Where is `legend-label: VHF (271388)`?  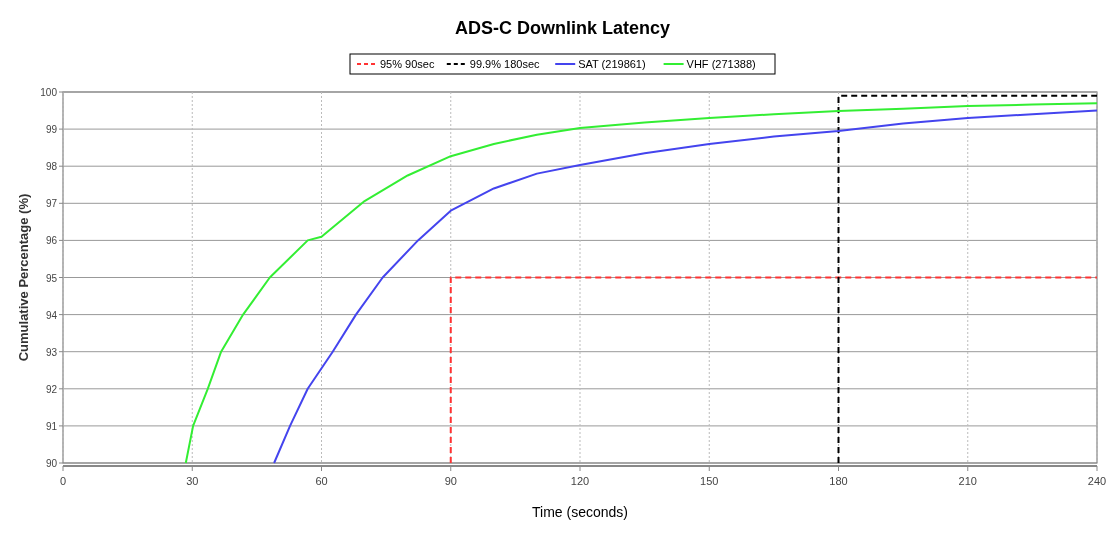 legend-label: VHF (271388) is located at coordinates (721, 64).